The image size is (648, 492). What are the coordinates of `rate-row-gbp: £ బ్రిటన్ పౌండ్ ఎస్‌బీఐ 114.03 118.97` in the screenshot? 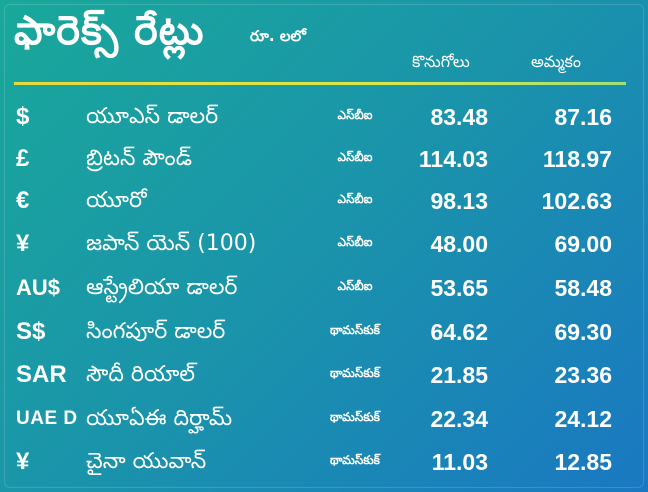 It's located at (324, 159).